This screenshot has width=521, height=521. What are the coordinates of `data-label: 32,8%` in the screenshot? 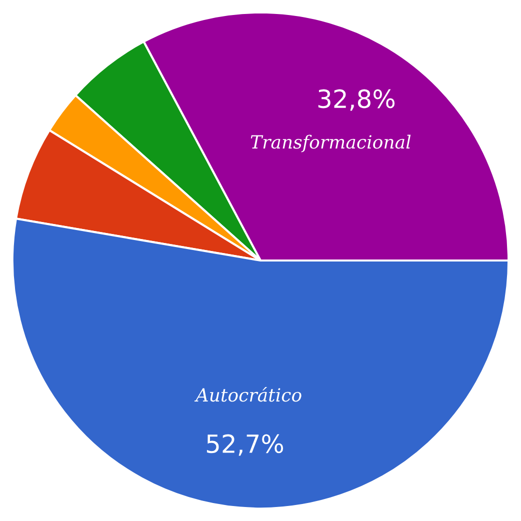 It's located at (356, 100).